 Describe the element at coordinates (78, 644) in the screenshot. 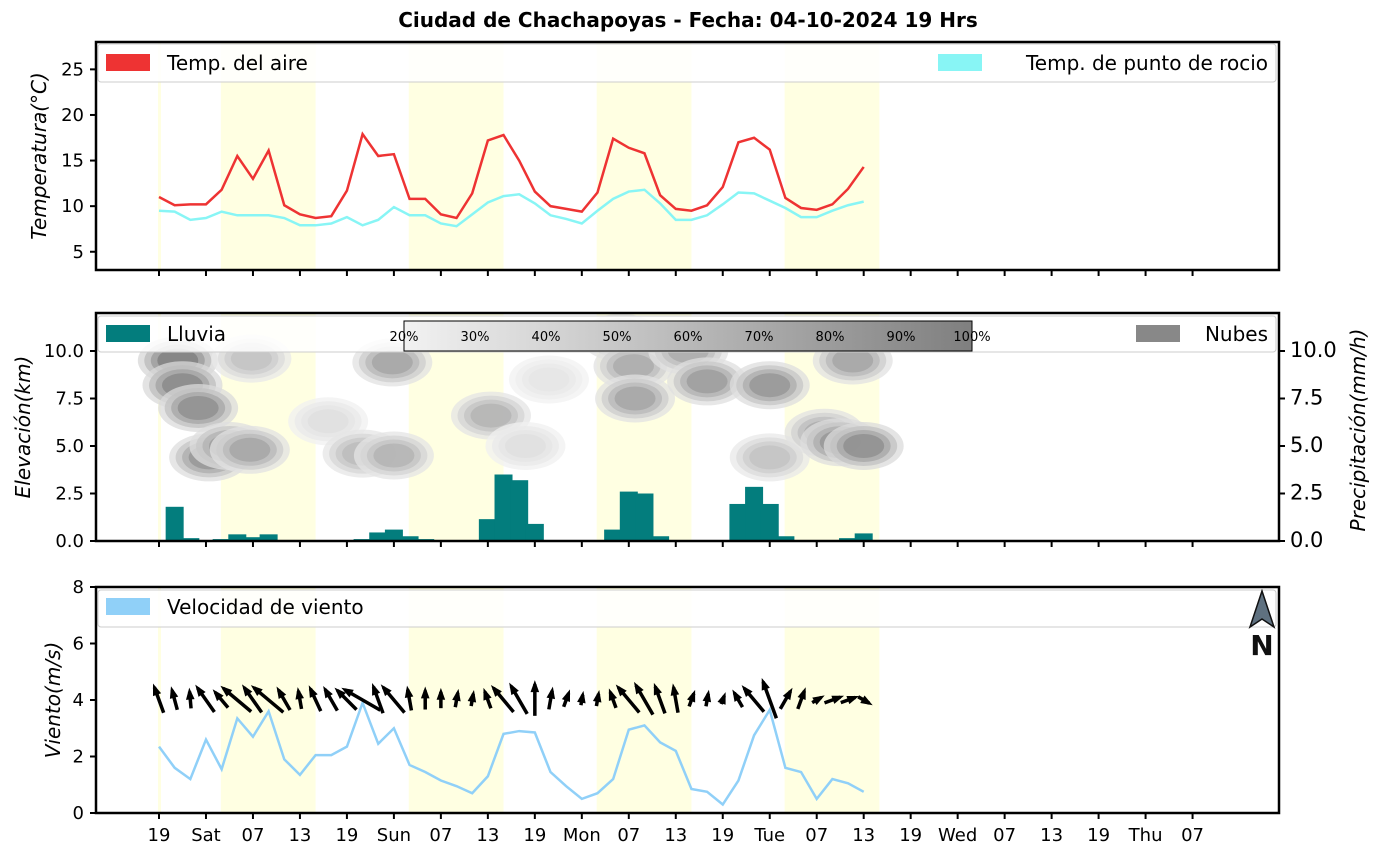

I see `y-tick-label: 6` at that location.